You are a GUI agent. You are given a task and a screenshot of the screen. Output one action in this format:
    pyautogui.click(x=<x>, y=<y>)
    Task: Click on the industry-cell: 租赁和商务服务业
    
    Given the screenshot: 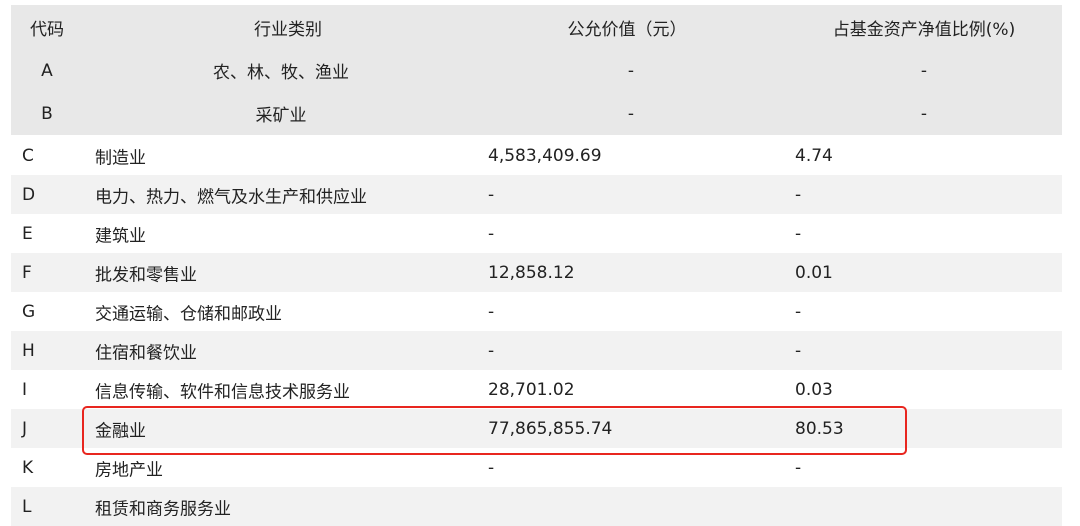 What is the action you would take?
    pyautogui.click(x=163, y=509)
    